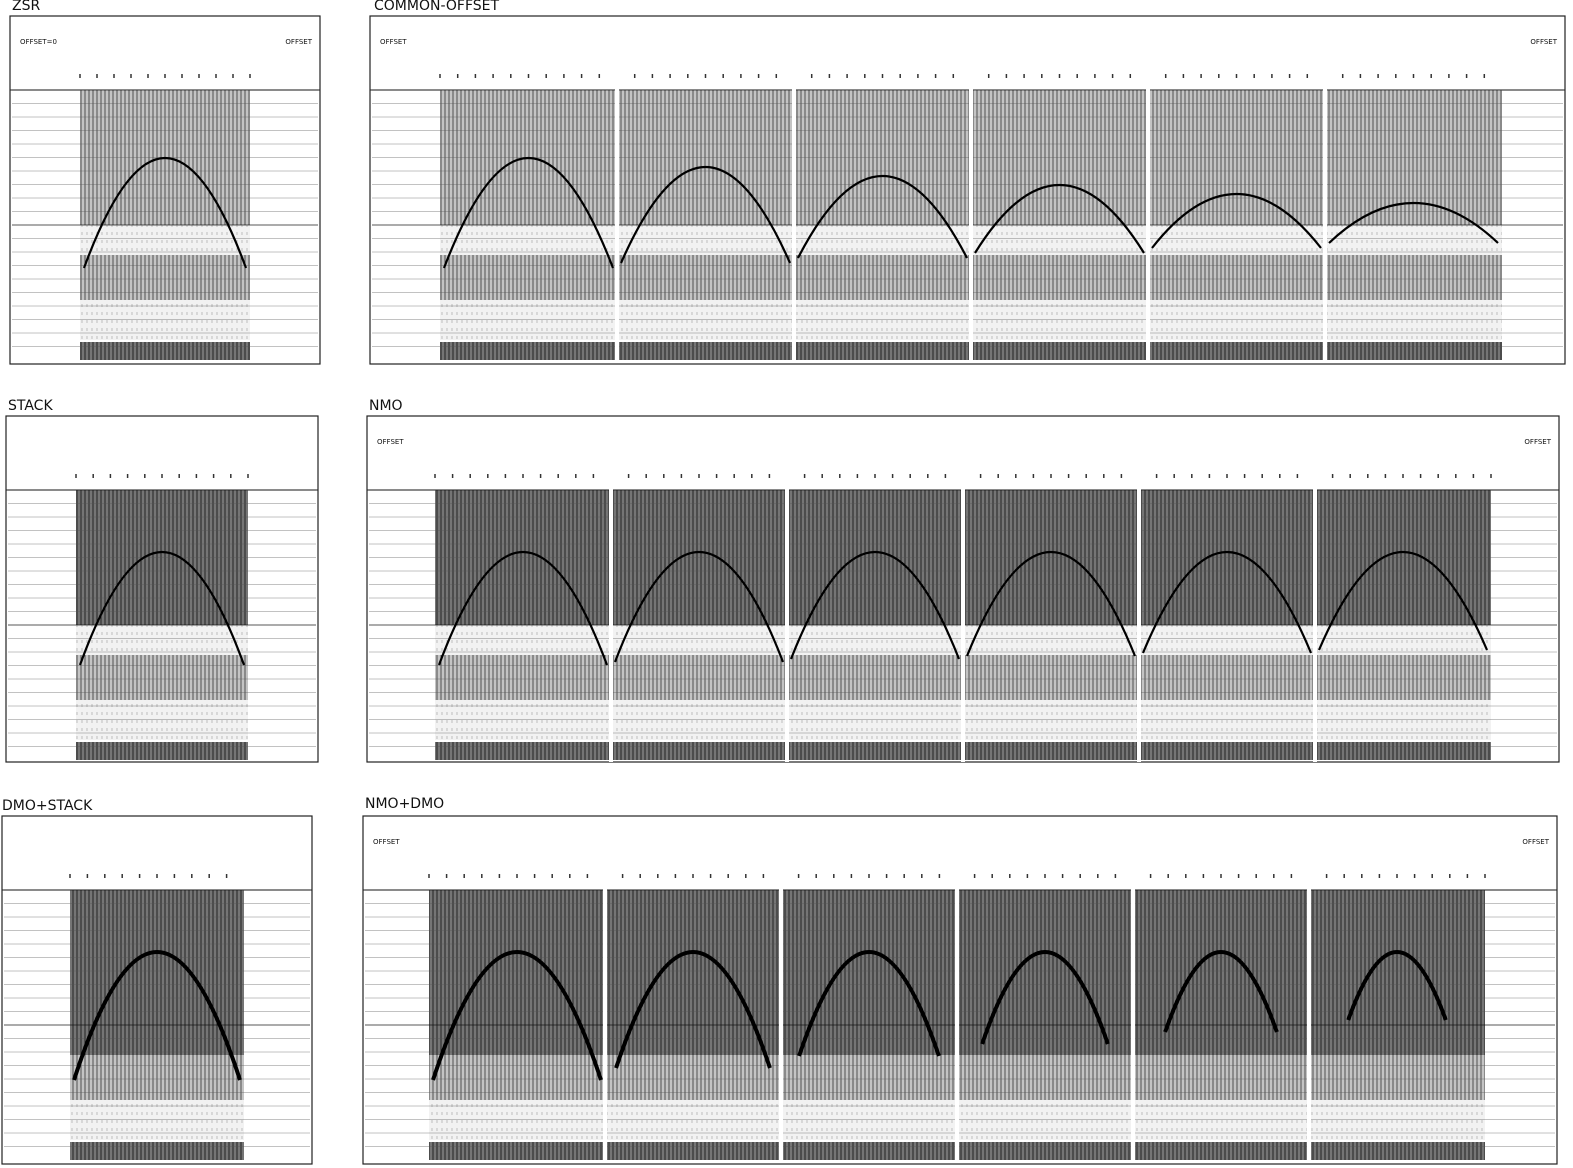 The height and width of the screenshot is (1168, 1573). I want to click on panel: DMO+STACK, so click(157, 981).